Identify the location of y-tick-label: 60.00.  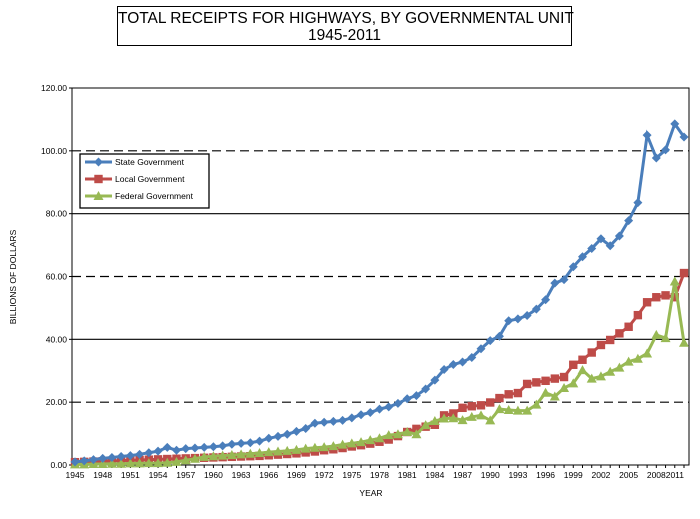
(57, 277).